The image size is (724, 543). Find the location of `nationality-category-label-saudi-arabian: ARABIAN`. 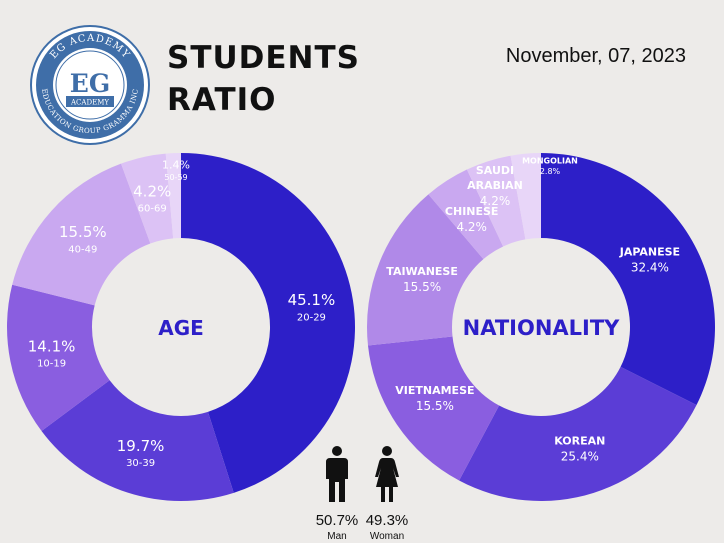

nationality-category-label-saudi-arabian: ARABIAN is located at coordinates (495, 185).